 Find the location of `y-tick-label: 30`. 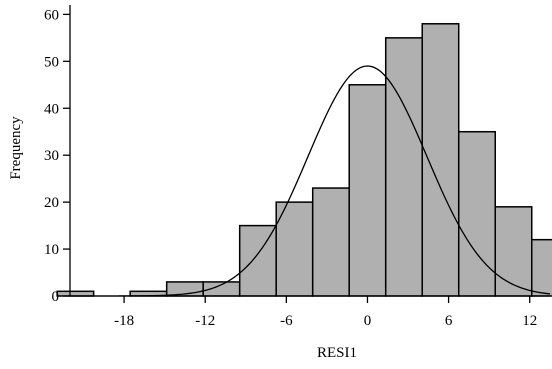

y-tick-label: 30 is located at coordinates (51, 156).